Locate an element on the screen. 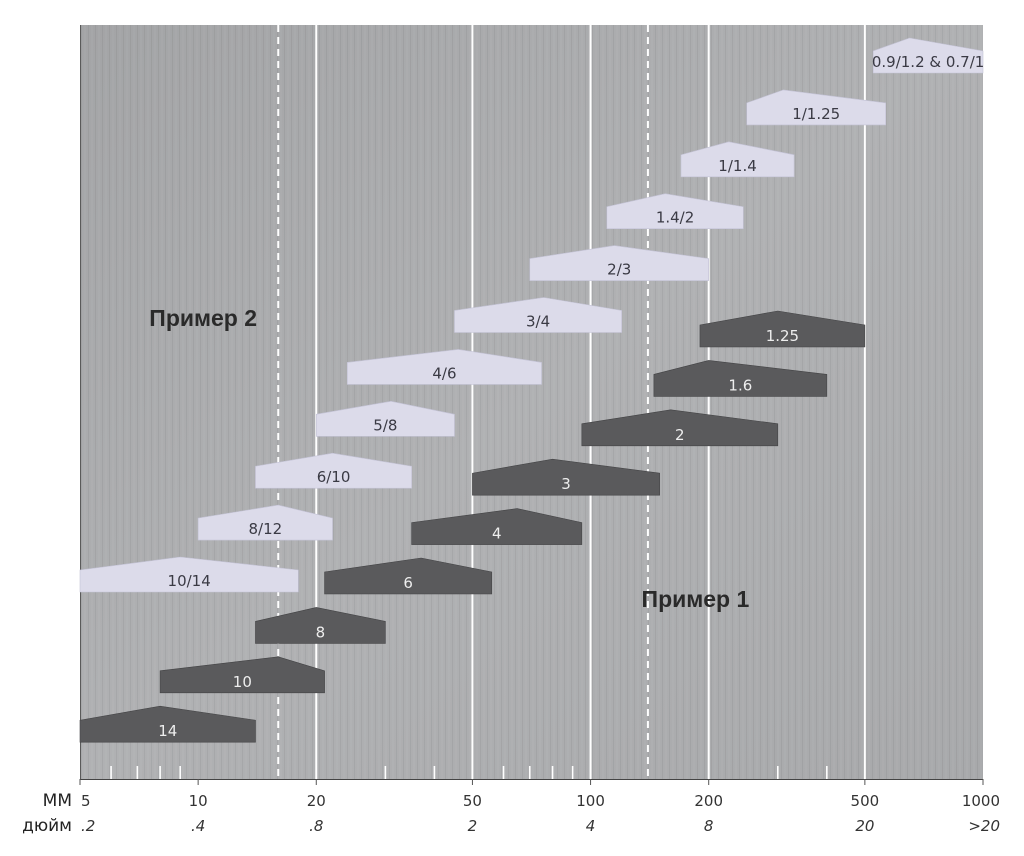 This screenshot has width=1024, height=856. band-dark-1-25-label: 1.25 is located at coordinates (782, 336).